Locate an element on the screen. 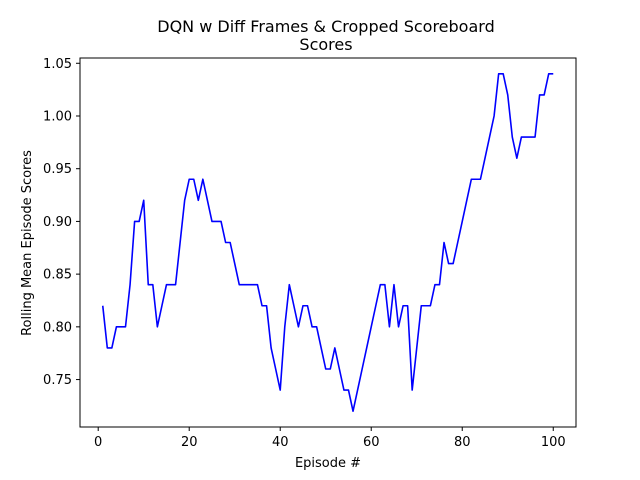  x-tick-label: 40 is located at coordinates (280, 442).